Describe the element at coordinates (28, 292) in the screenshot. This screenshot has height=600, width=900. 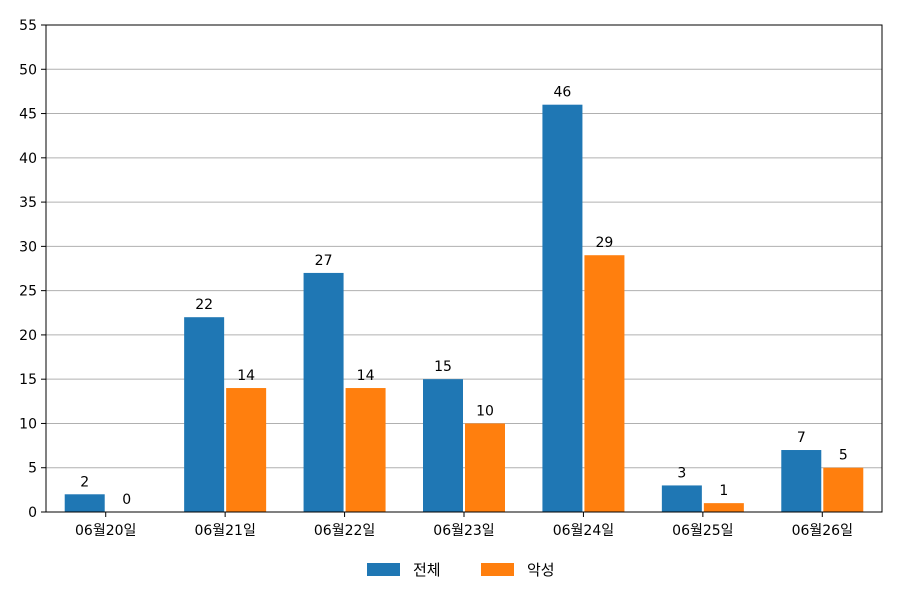
I see `y-tick-label: 25` at that location.